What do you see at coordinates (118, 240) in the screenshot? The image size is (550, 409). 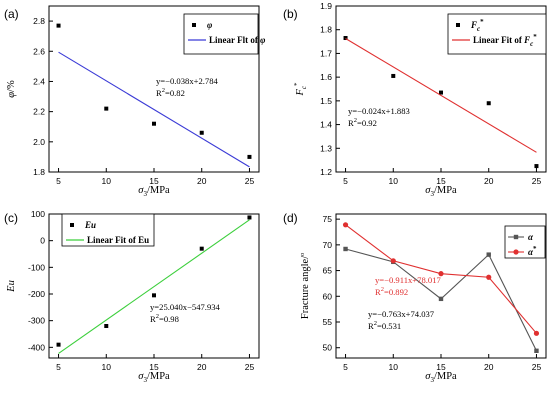 I see `legend-entry: Linear Fit of Eu` at bounding box center [118, 240].